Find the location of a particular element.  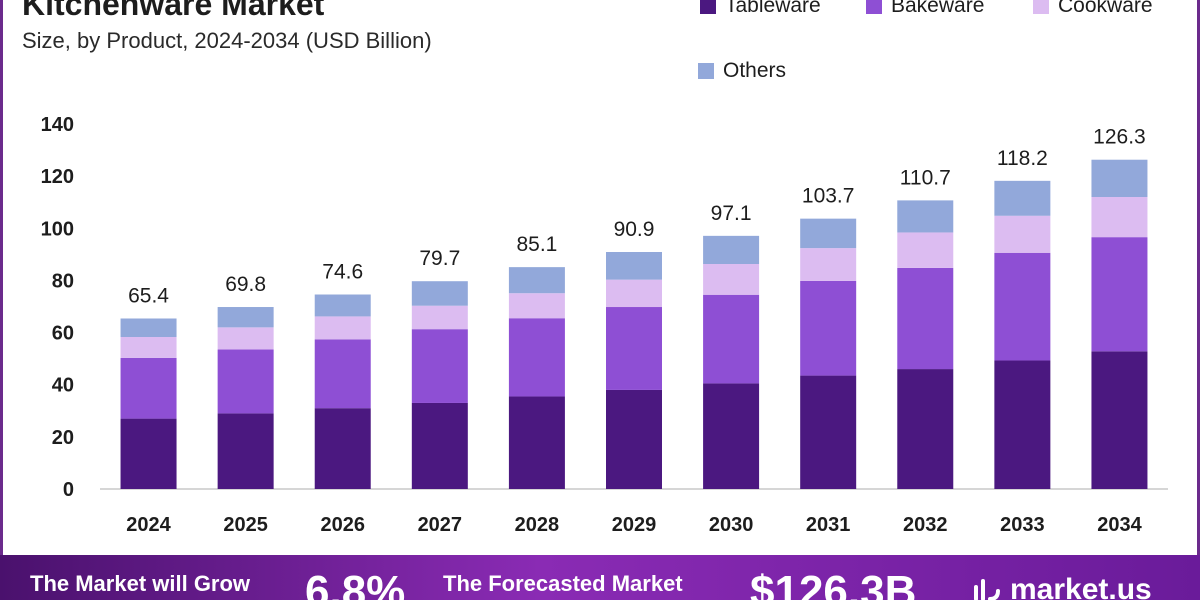

total-label-2027: 79.7 is located at coordinates (439, 258).